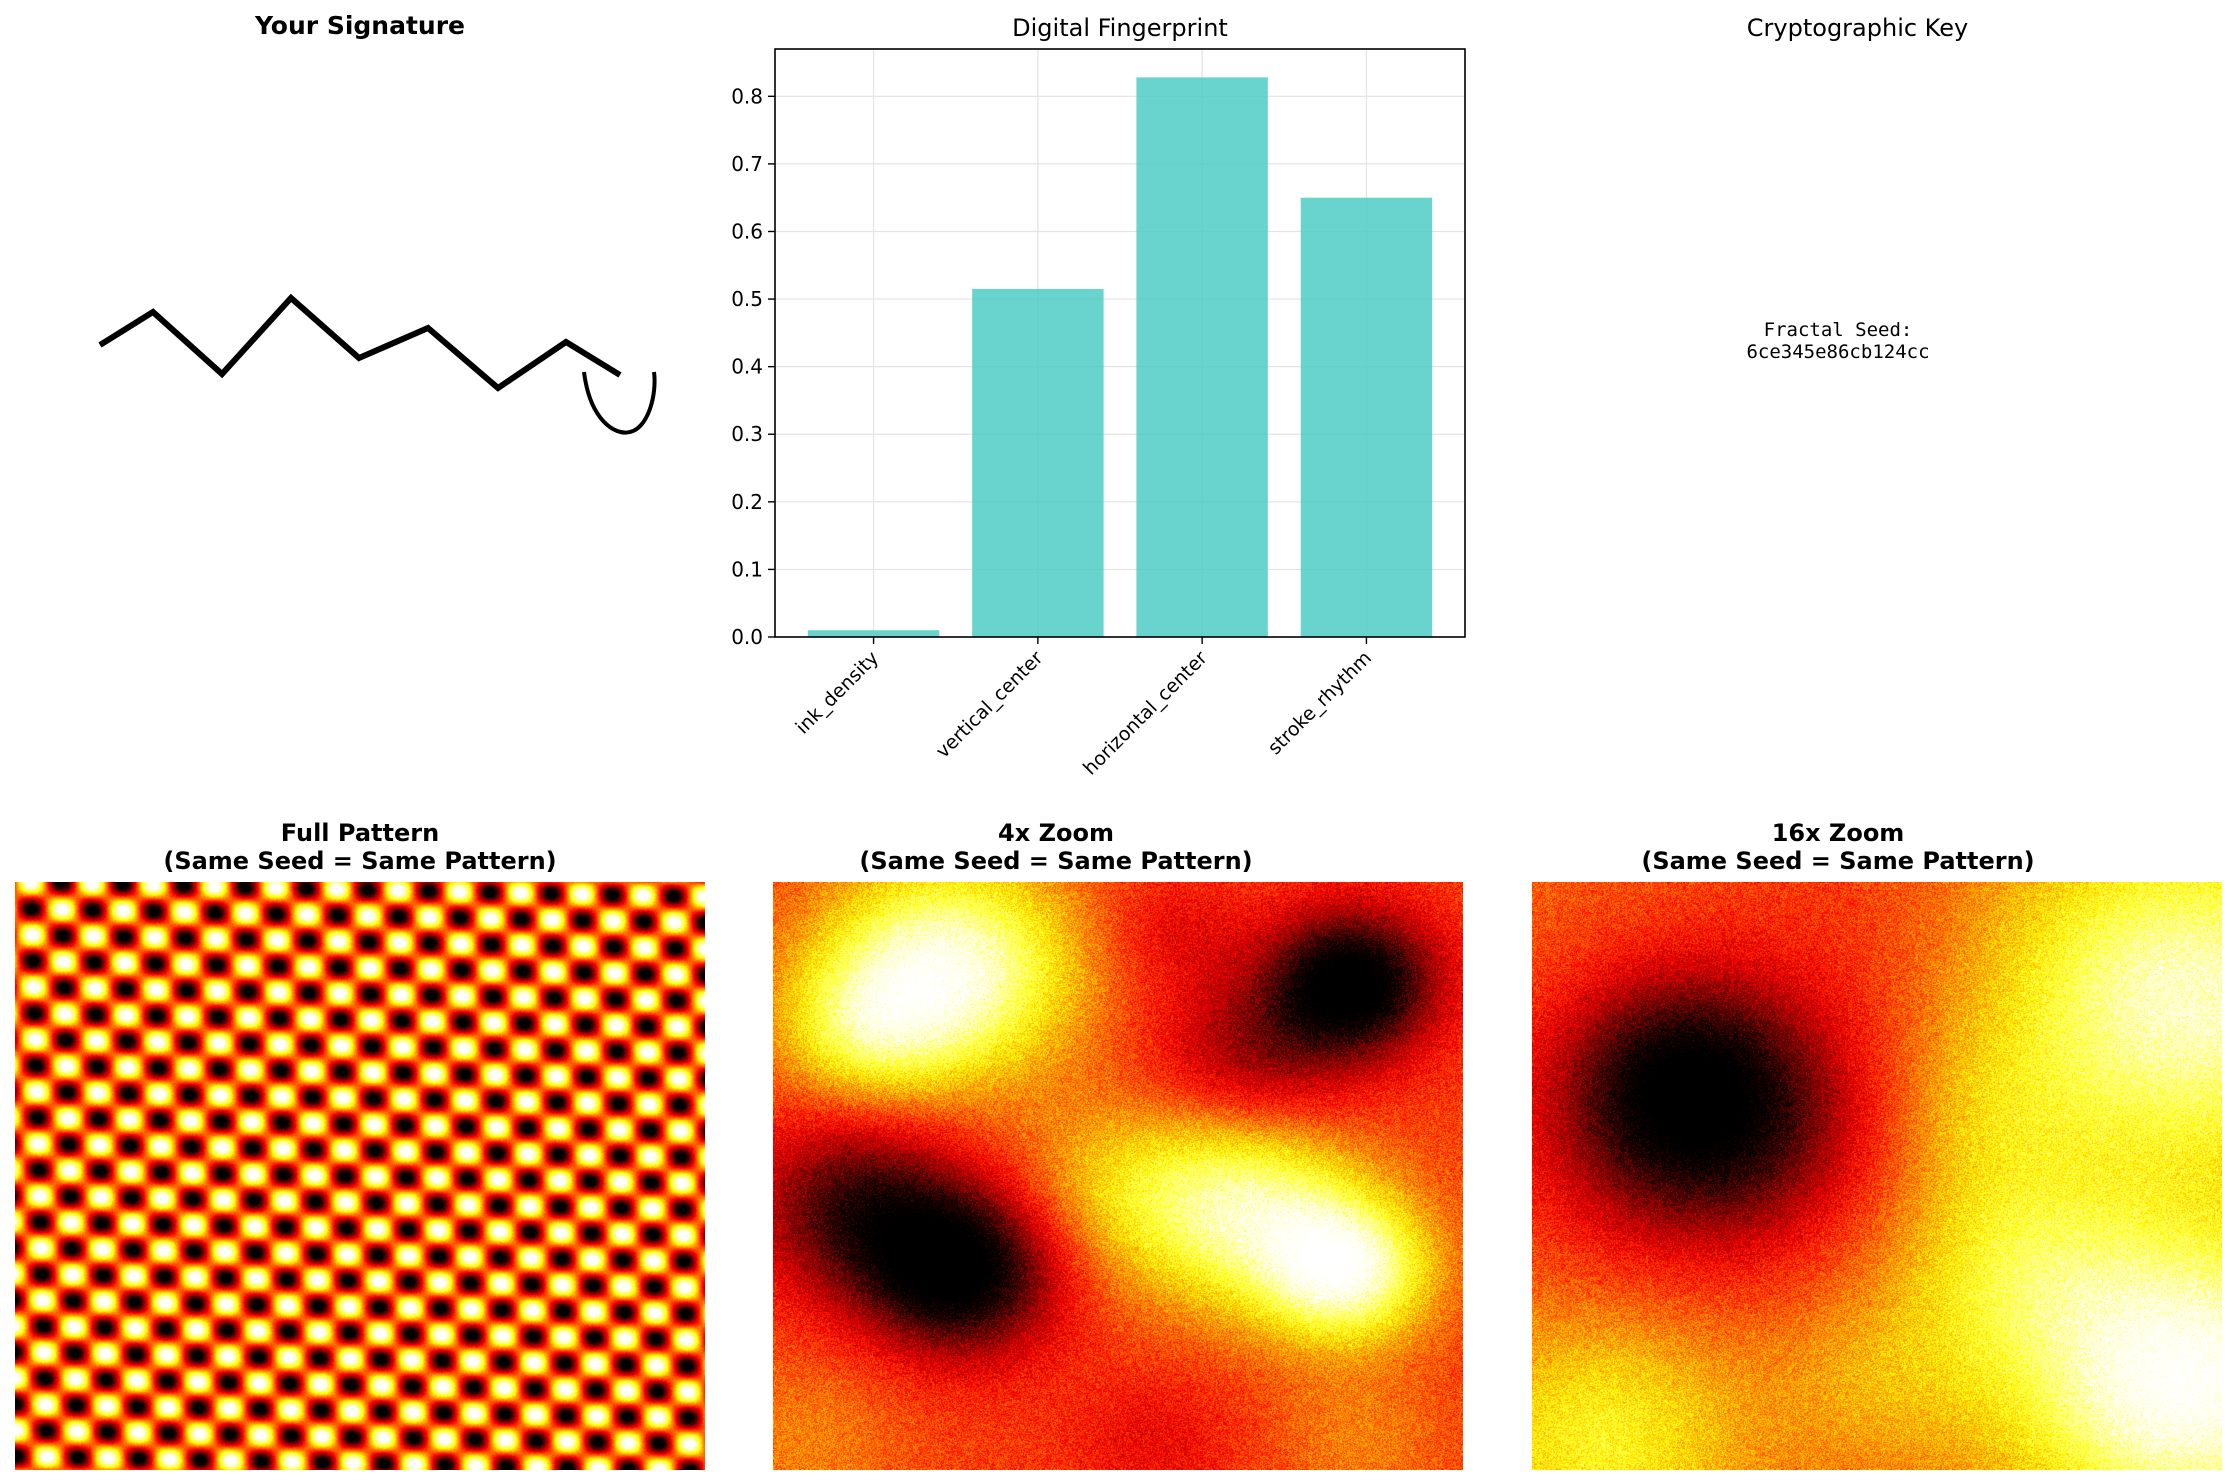  Describe the element at coordinates (1838, 861) in the screenshot. I see `zoom16-subtitle: (Same Seed = Same Pattern)` at that location.